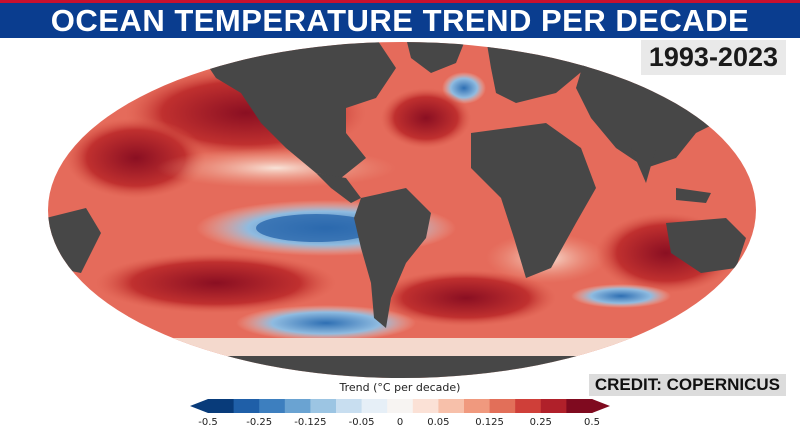 This screenshot has width=800, height=435. What do you see at coordinates (592, 422) in the screenshot?
I see `legend-tick-label: 0.5` at bounding box center [592, 422].